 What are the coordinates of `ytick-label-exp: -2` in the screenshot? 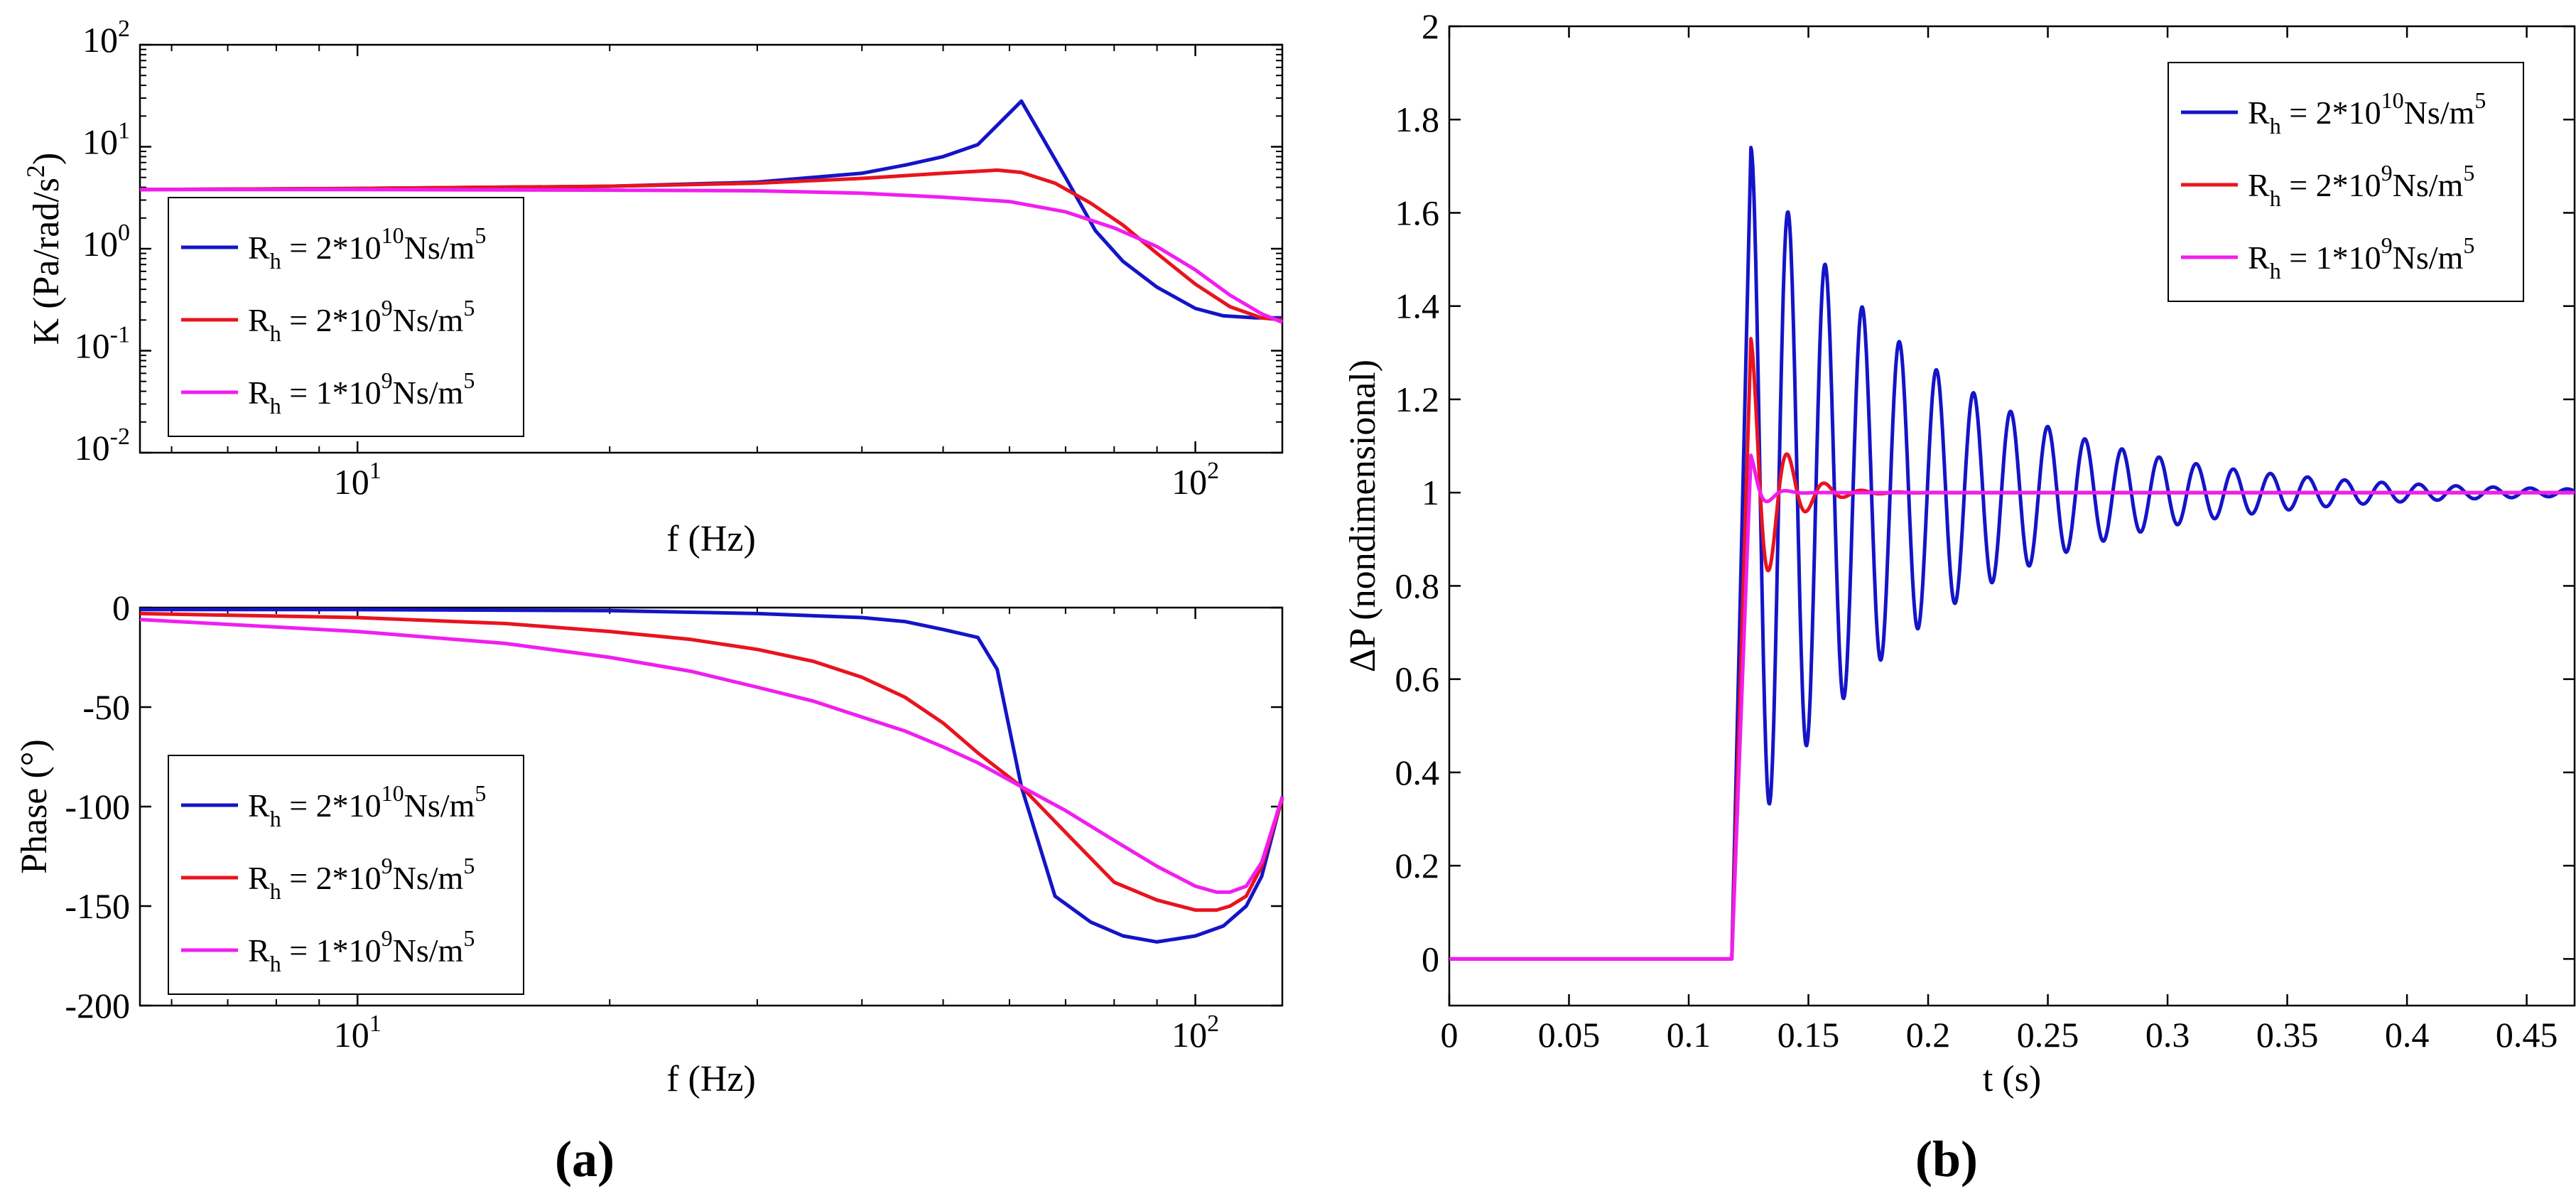 It's located at (120, 437).